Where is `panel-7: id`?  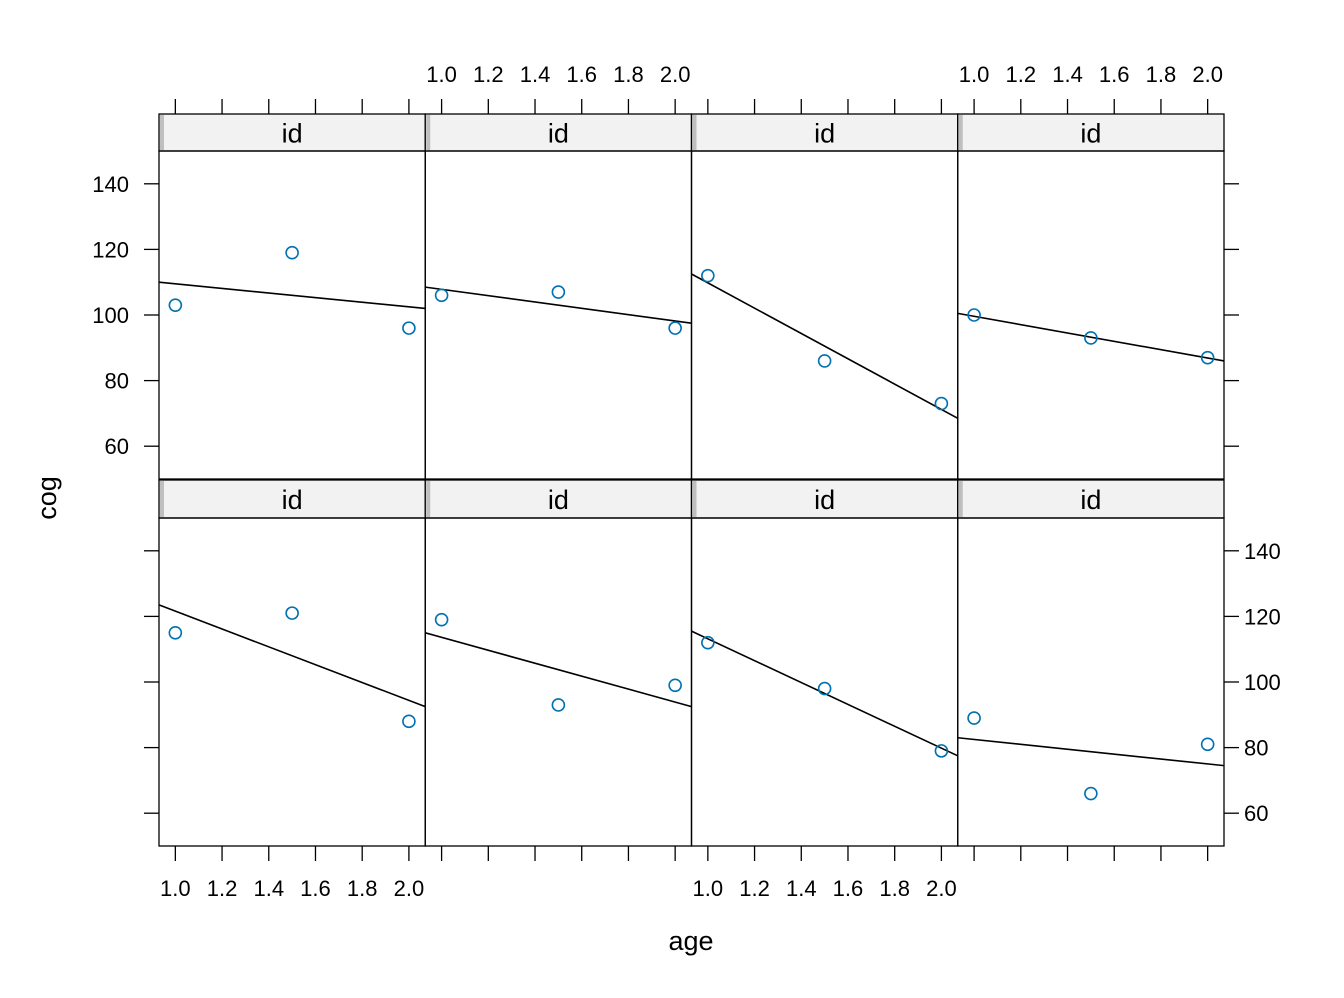
panel-7: id is located at coordinates (824, 663).